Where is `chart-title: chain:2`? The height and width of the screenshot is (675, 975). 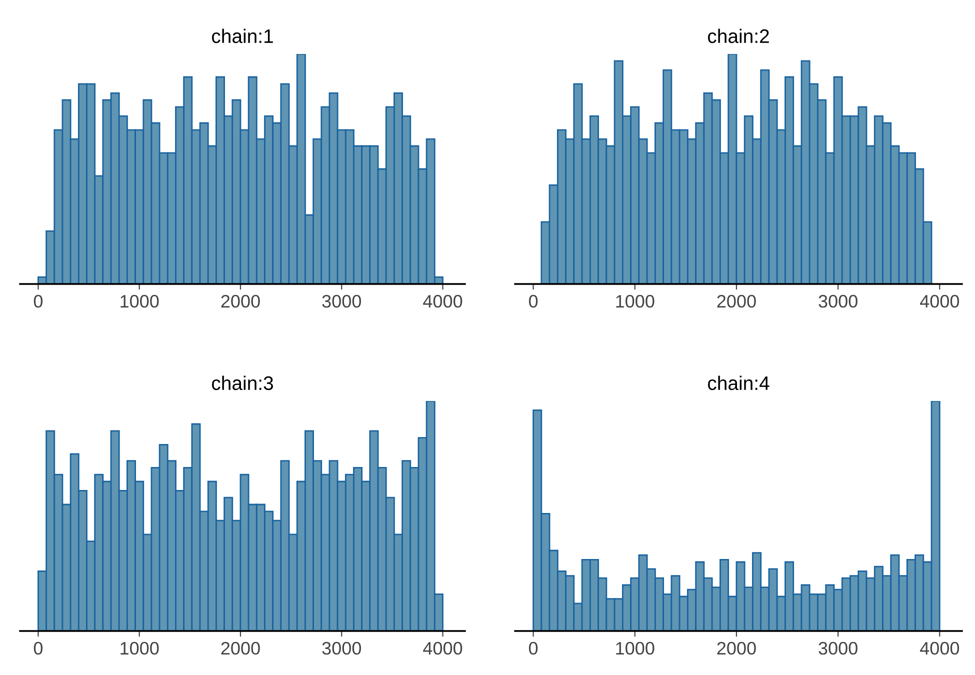 chart-title: chain:2 is located at coordinates (738, 36).